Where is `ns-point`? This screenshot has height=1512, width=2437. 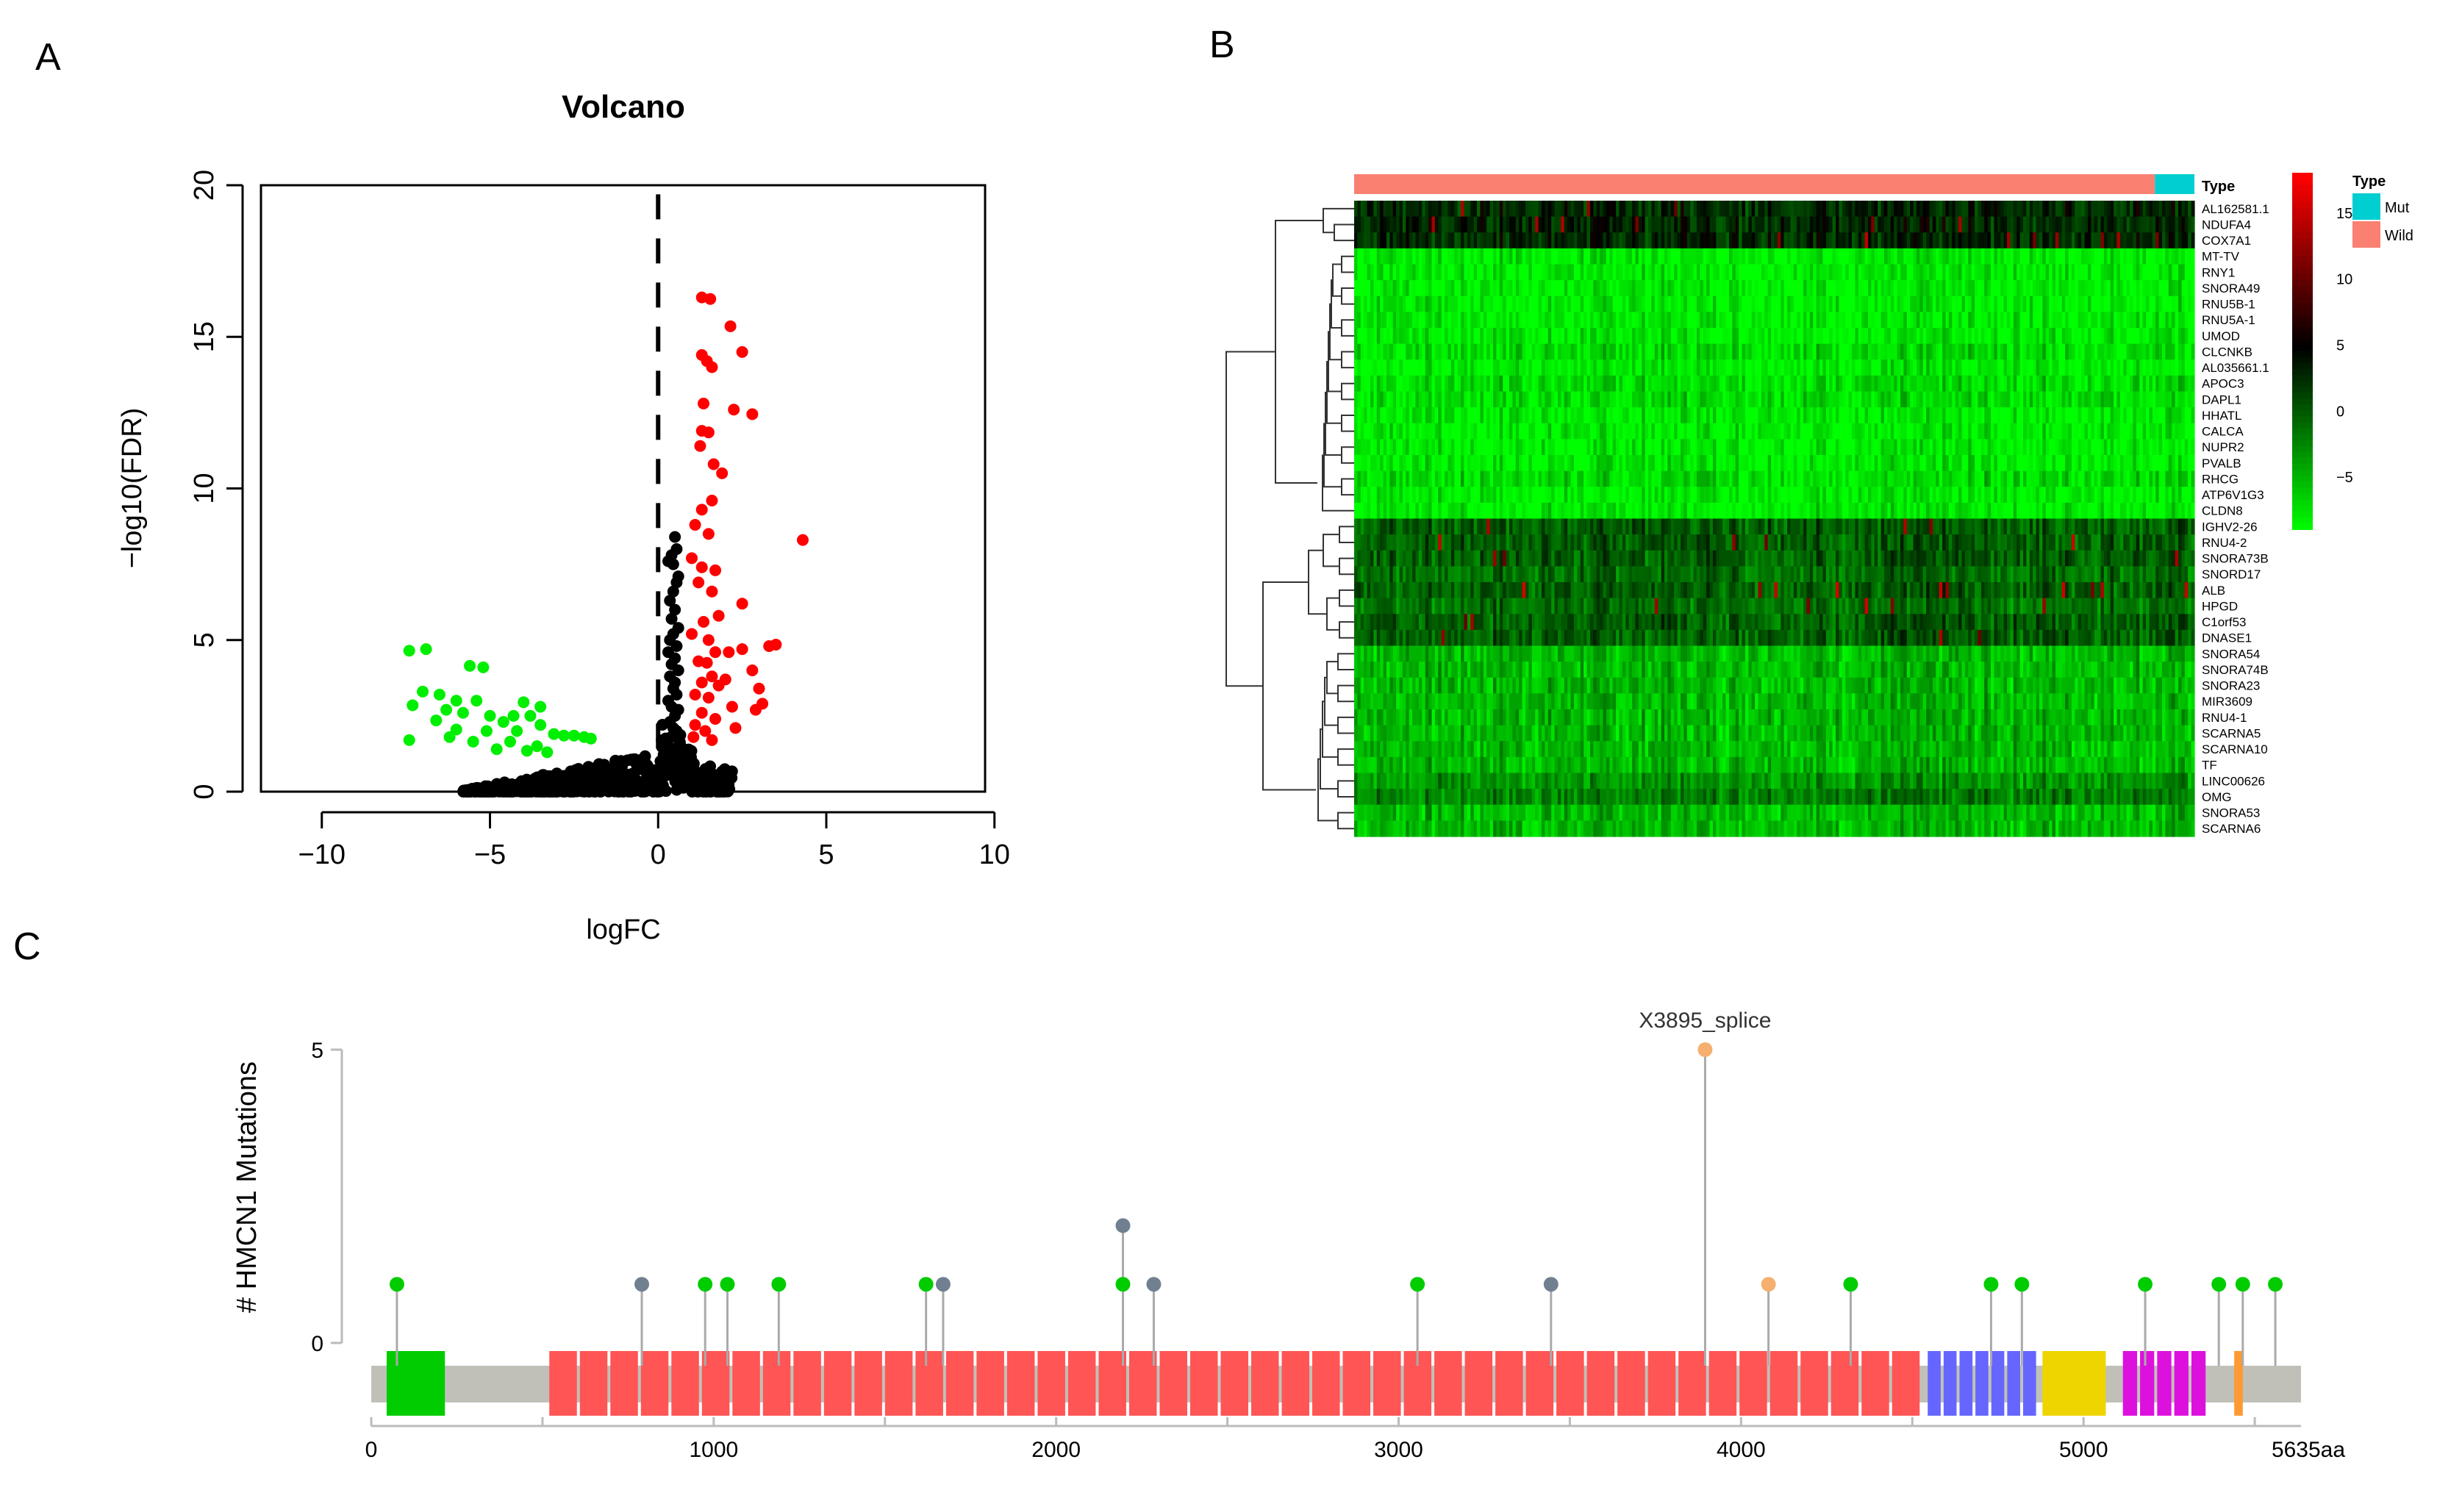 ns-point is located at coordinates (722, 791).